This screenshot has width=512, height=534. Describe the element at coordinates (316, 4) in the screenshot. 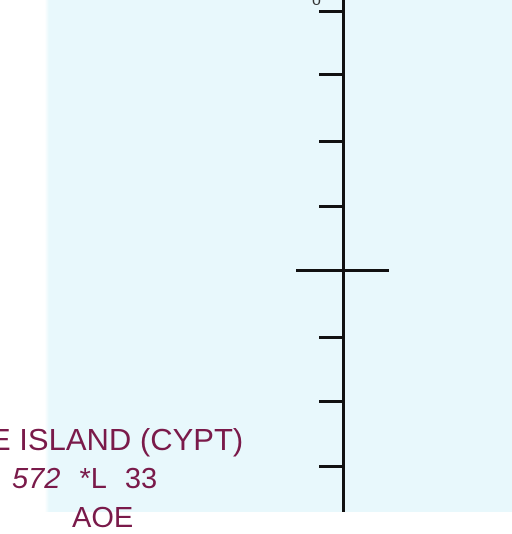

I see `map-symbol-fragment: o` at that location.